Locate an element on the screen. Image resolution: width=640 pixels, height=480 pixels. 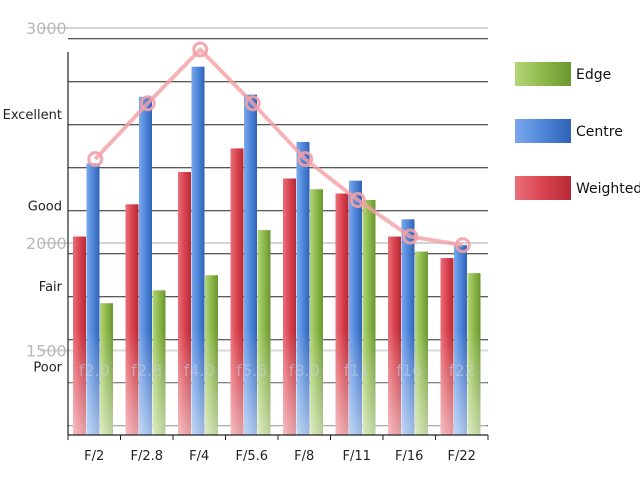
bar-watermark-f8-0: f8.0 is located at coordinates (304, 370).